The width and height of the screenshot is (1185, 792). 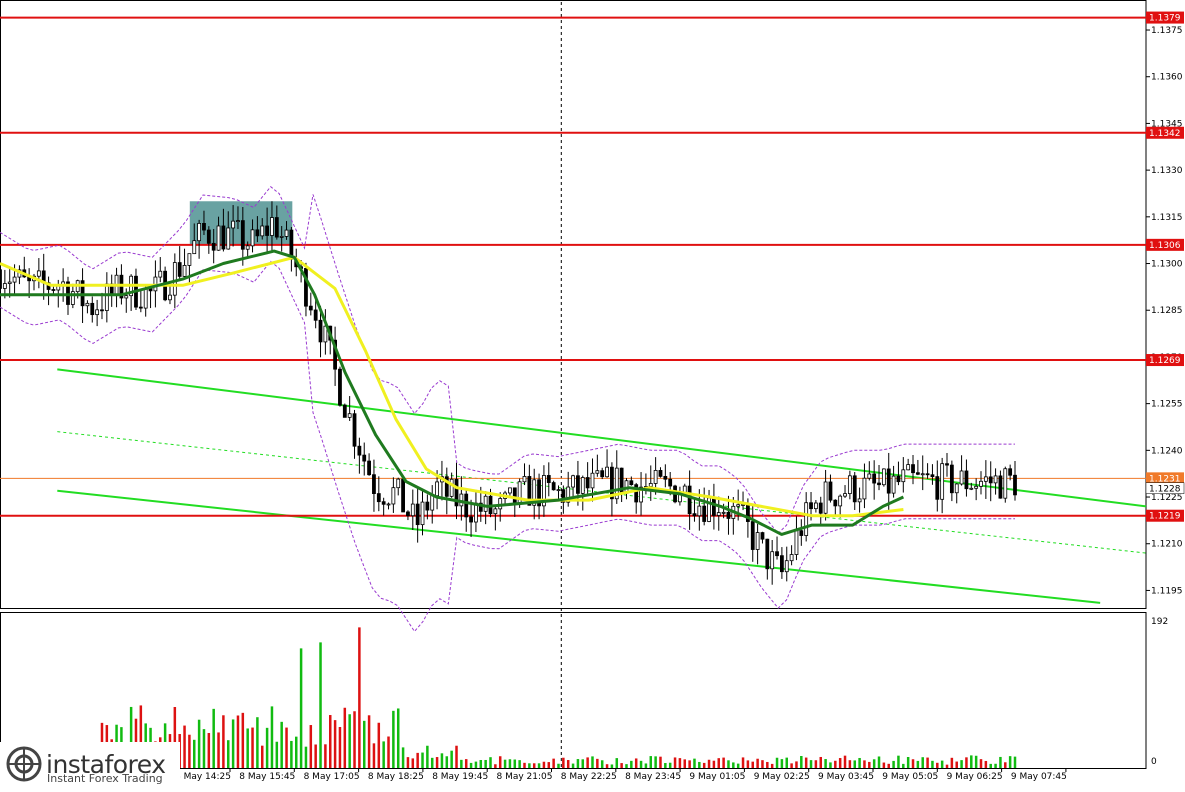 I want to click on price-tick-label: 1.1315, so click(x=1167, y=218).